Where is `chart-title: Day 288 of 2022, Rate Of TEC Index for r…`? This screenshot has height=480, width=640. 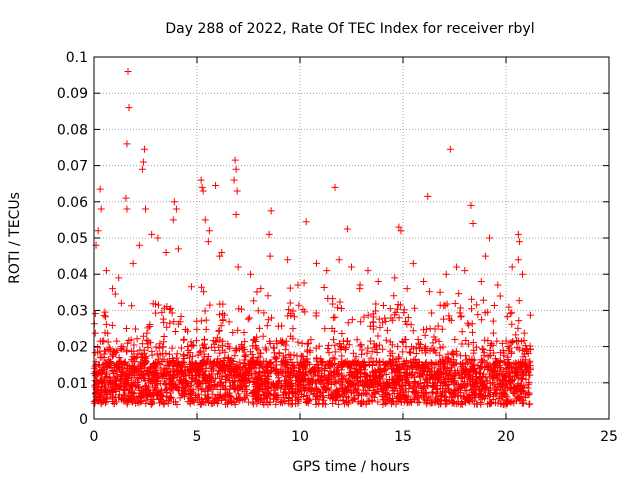 chart-title: Day 288 of 2022, Rate Of TEC Index for r… is located at coordinates (349, 29).